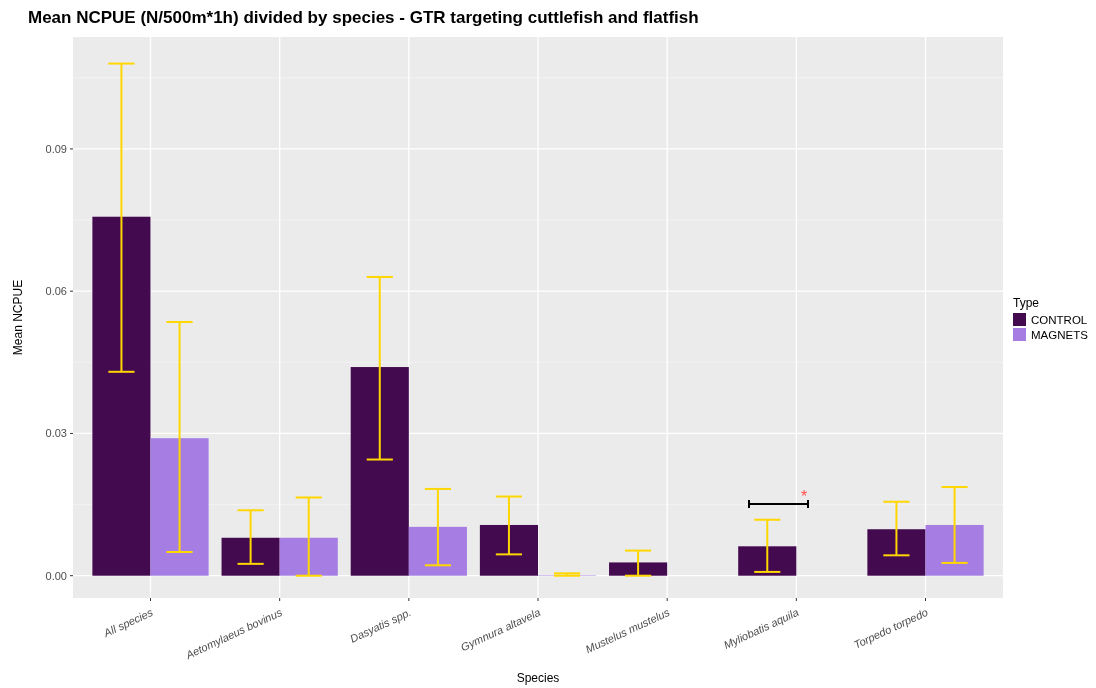 This screenshot has width=1096, height=688. Describe the element at coordinates (538, 678) in the screenshot. I see `x-axis-title: Species` at that location.